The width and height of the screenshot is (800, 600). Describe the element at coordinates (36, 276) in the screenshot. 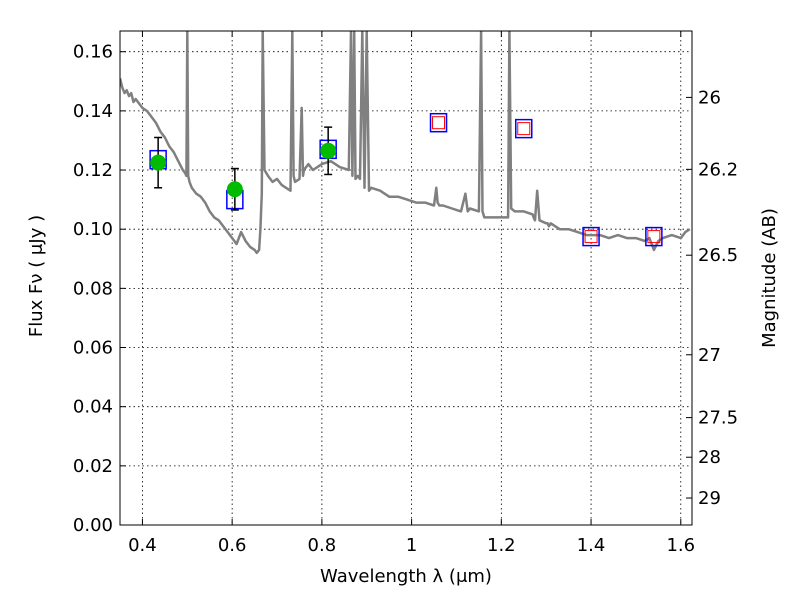

I see `y-axis-label: Flux Fν ( μJy )` at that location.